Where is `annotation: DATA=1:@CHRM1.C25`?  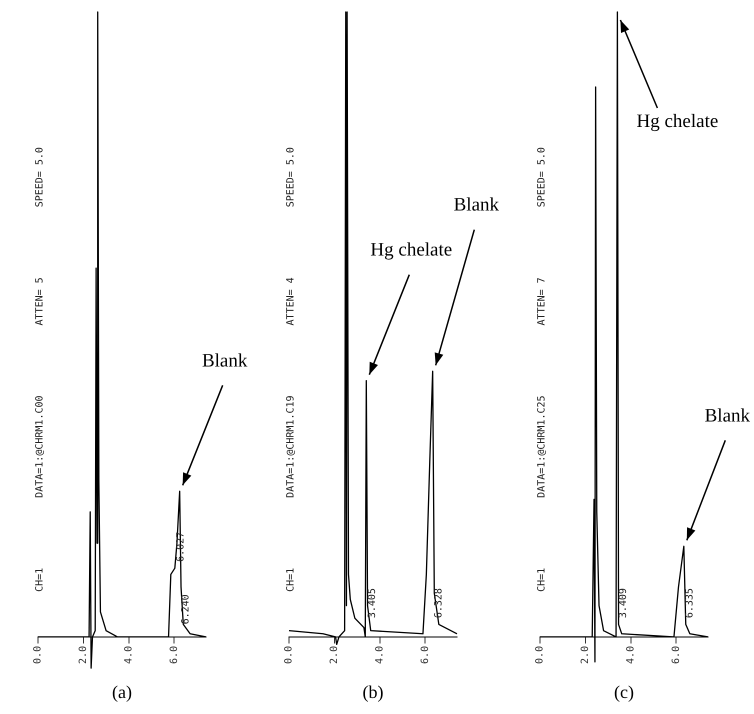
annotation: DATA=1:@CHRM1.C25 is located at coordinates (542, 446).